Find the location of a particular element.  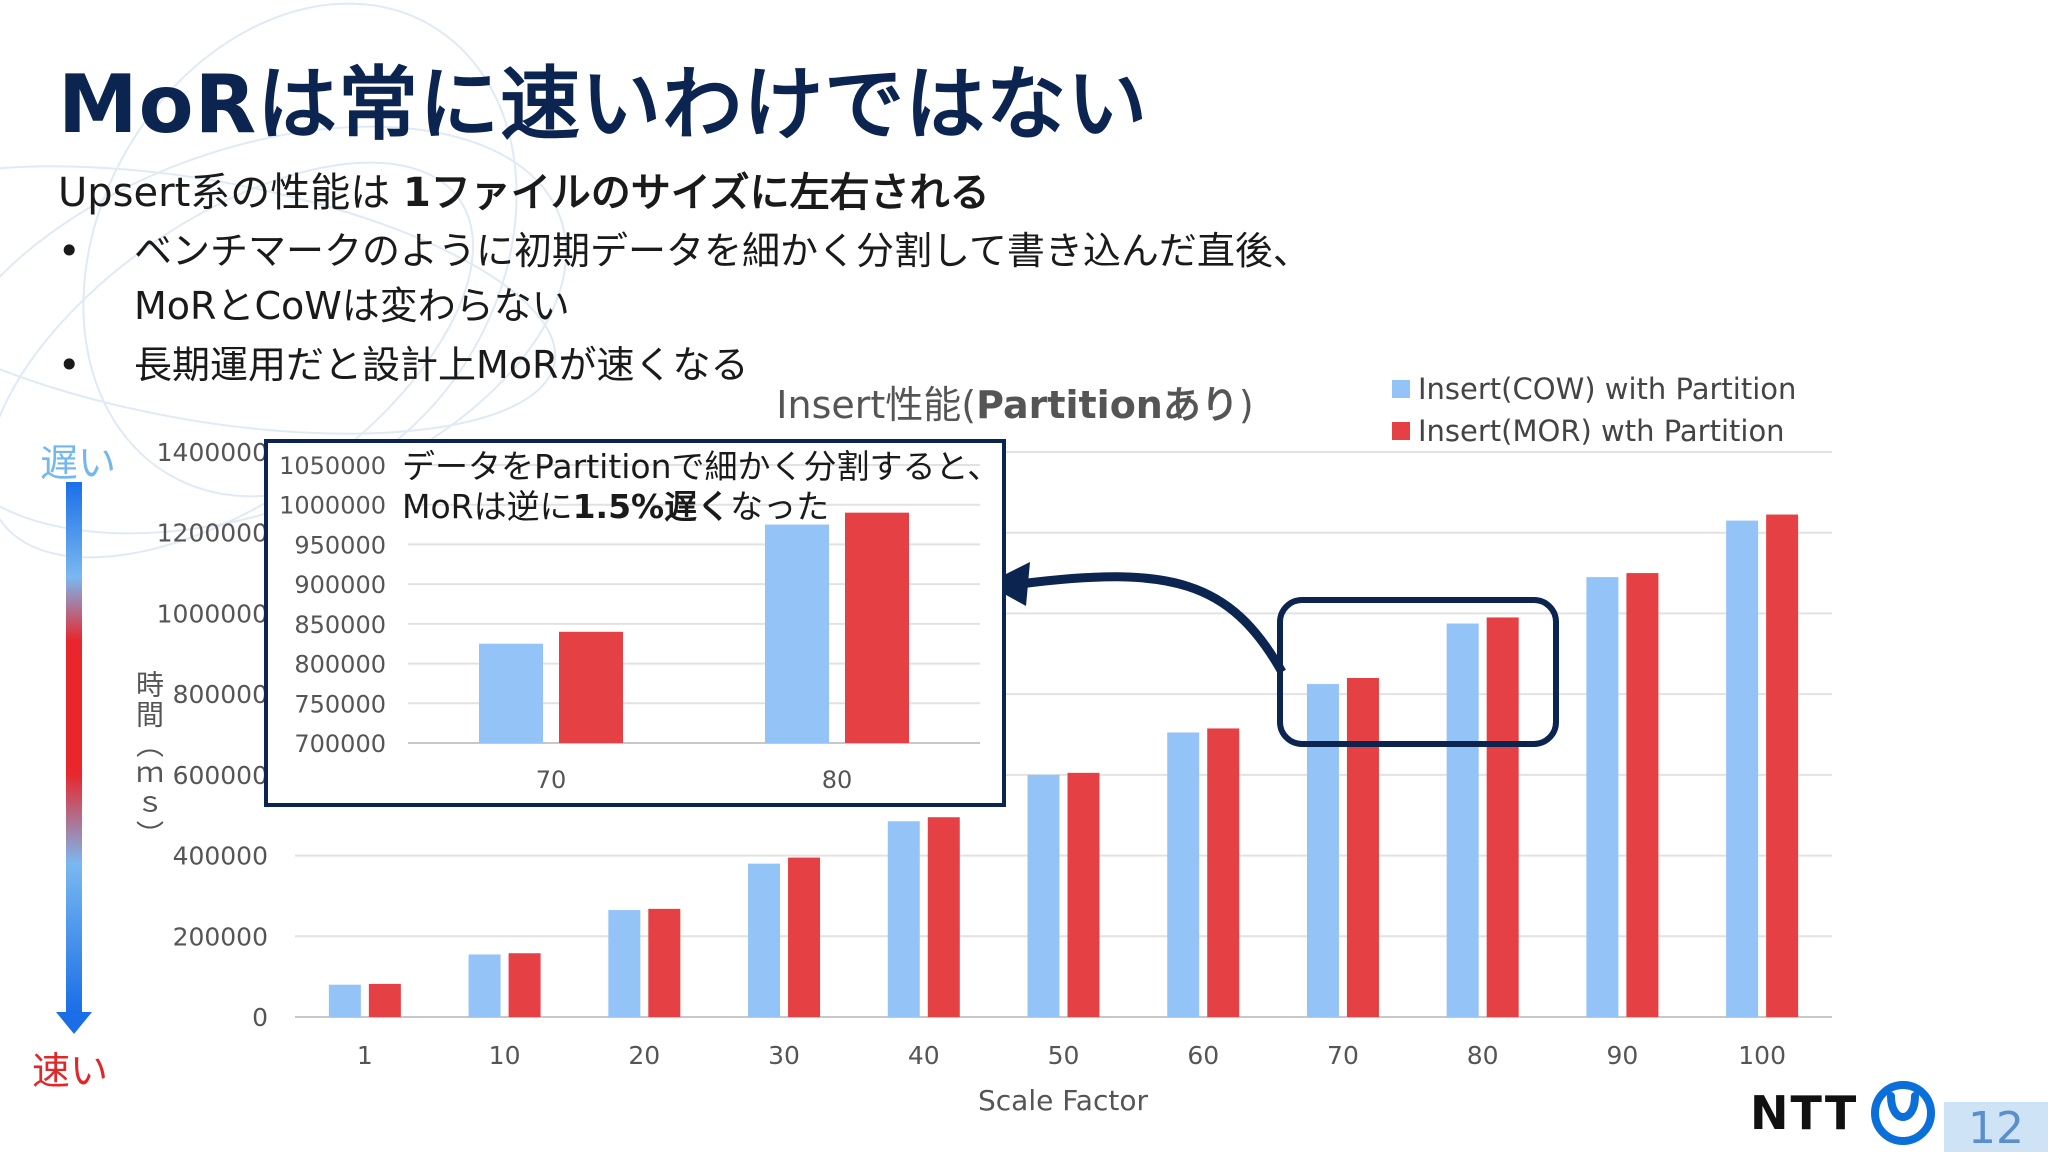

y-tick-label: 1400000 is located at coordinates (212, 452).